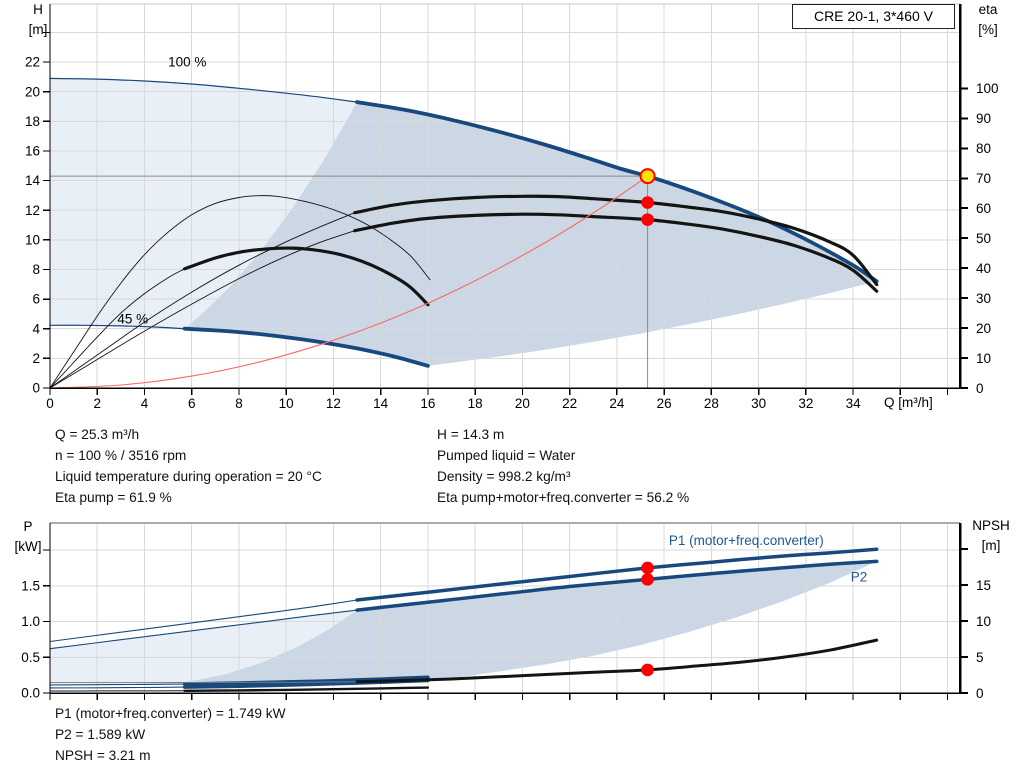 The image size is (1024, 781). I want to click on detail-q: Q = 25.3 m³/h, so click(97, 434).